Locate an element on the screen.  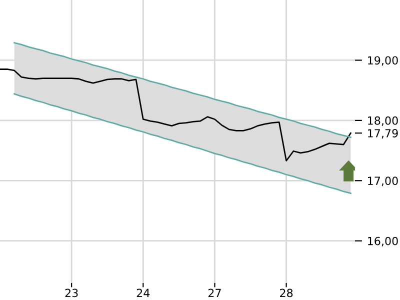
x-tick-label: 23 is located at coordinates (71, 293).